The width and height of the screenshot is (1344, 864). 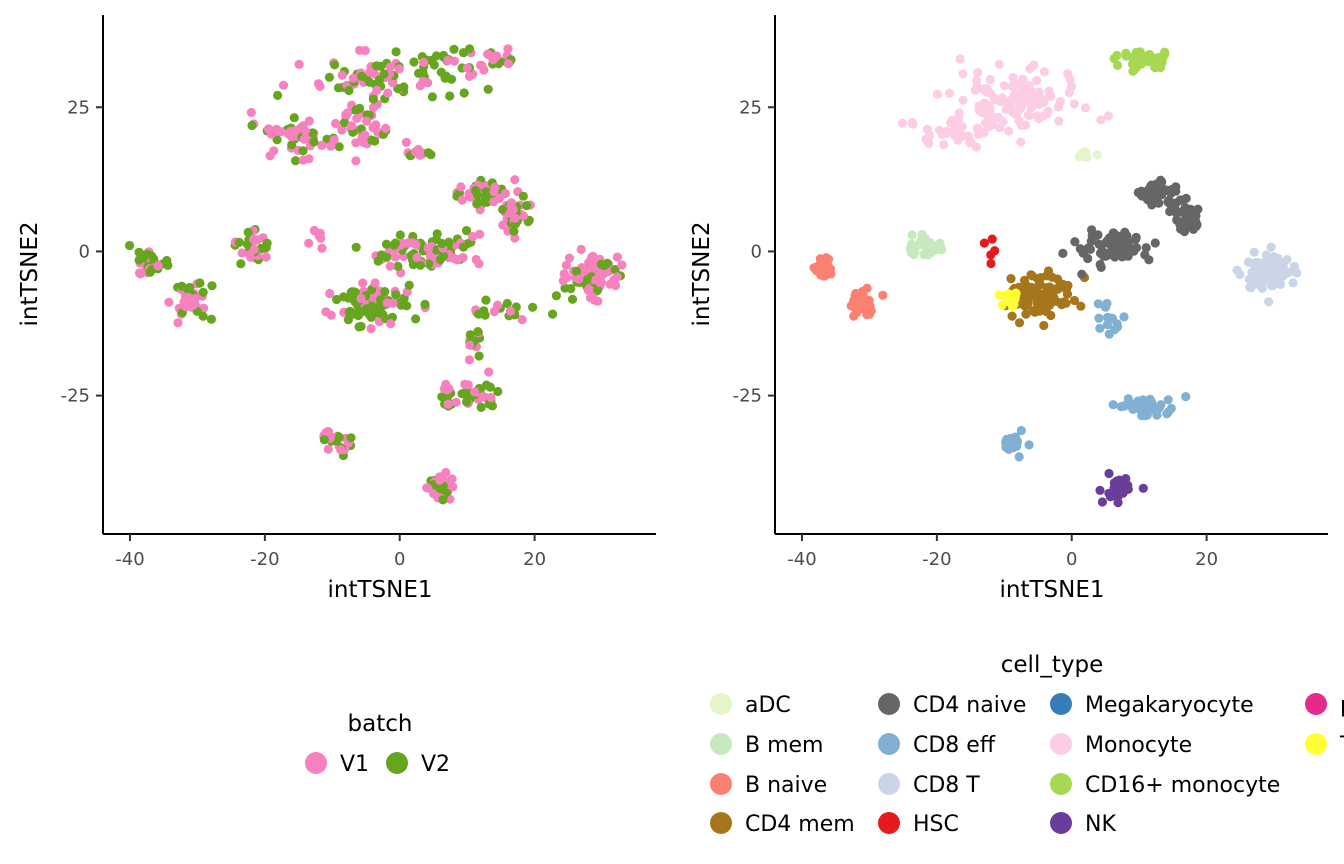 I want to click on right-x-axis-title: intTSNE1, so click(x=1051, y=590).